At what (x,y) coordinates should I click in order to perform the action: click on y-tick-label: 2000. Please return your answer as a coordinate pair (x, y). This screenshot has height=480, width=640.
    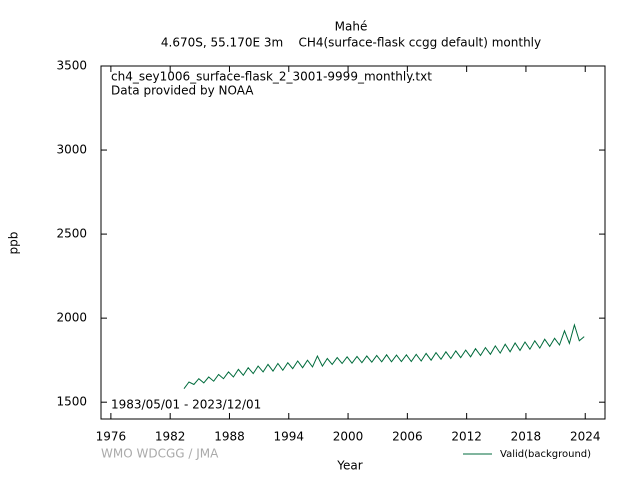
    Looking at the image, I should click on (71, 318).